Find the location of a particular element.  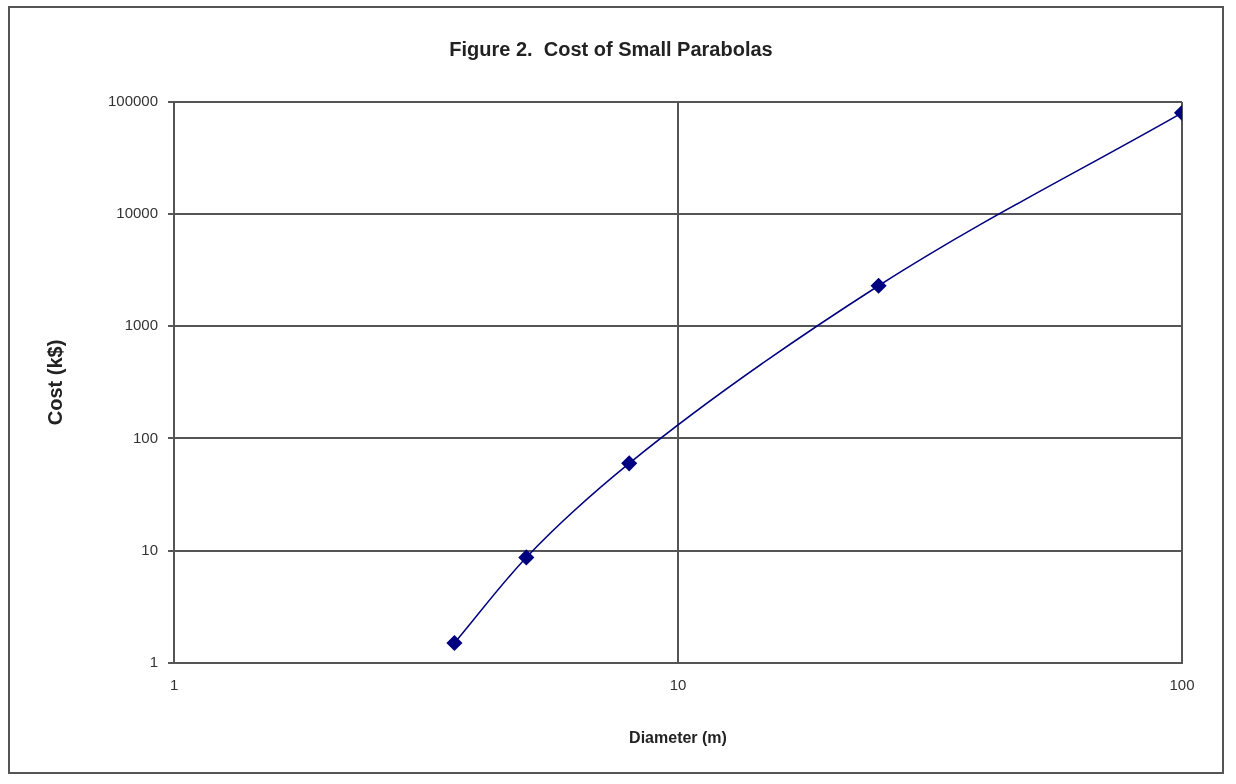

y-tick-label: 100000 is located at coordinates (133, 101).